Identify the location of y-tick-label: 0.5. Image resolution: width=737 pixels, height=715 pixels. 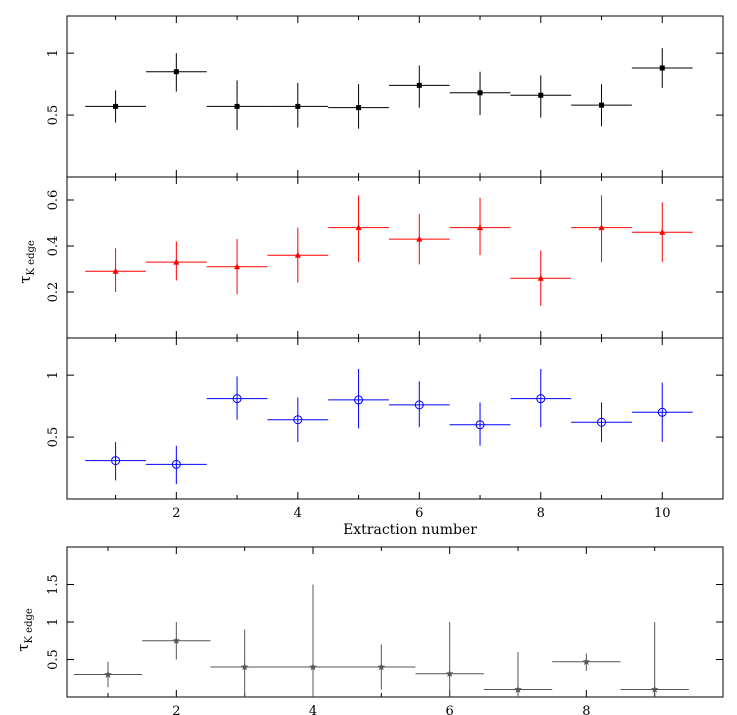
(53, 115).